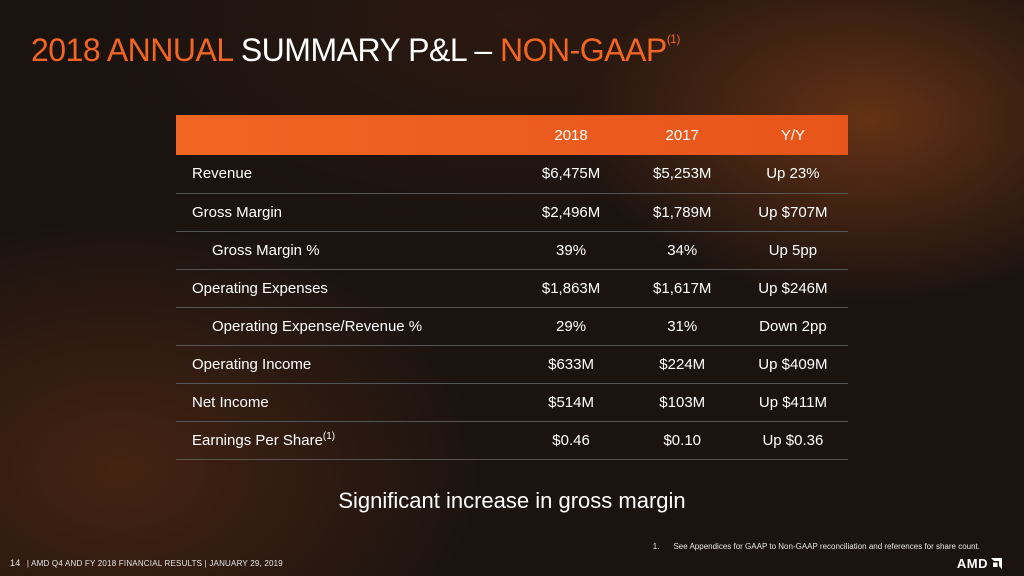  What do you see at coordinates (673, 39) in the screenshot?
I see `title-footnote-marker: (1)` at bounding box center [673, 39].